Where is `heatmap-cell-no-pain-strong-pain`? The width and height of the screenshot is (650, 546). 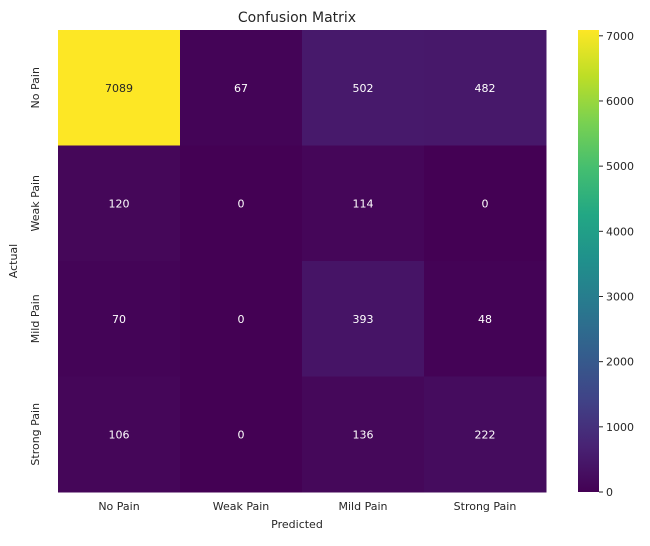
heatmap-cell-no-pain-strong-pain is located at coordinates (485, 88).